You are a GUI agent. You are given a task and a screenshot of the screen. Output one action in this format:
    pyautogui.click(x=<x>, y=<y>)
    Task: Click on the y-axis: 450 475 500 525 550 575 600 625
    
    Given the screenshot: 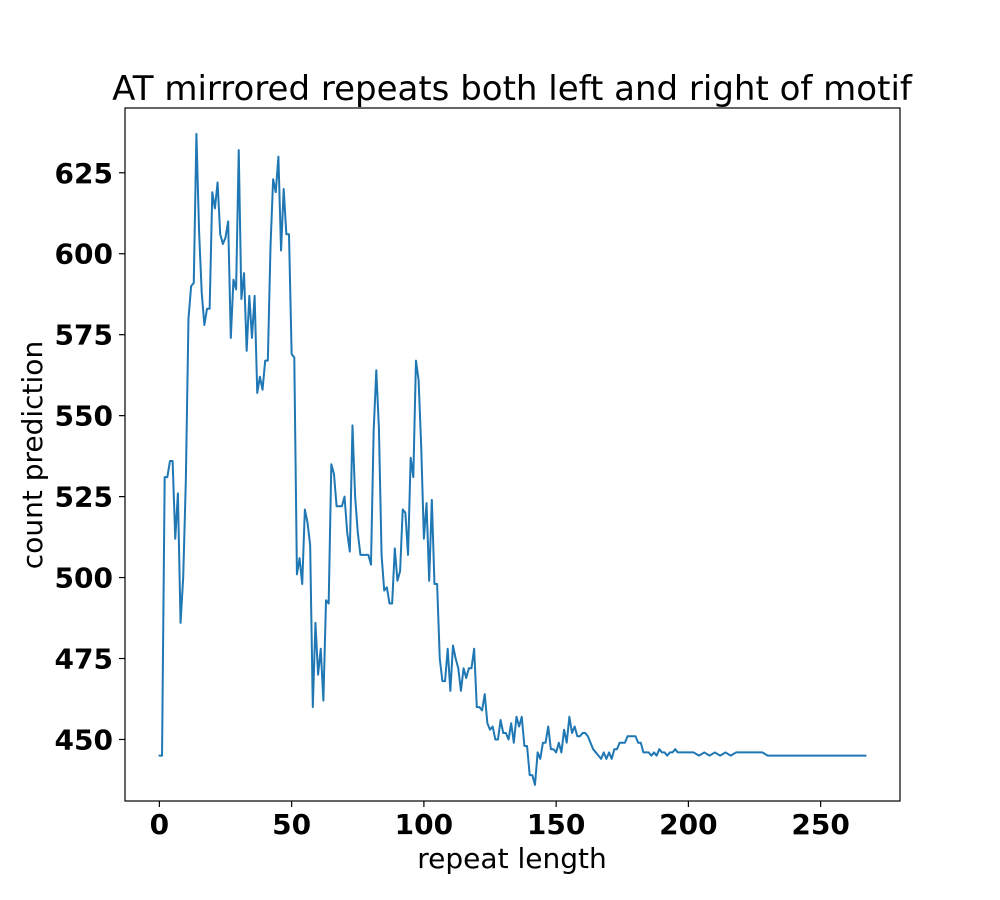 What is the action you would take?
    pyautogui.click(x=90, y=456)
    